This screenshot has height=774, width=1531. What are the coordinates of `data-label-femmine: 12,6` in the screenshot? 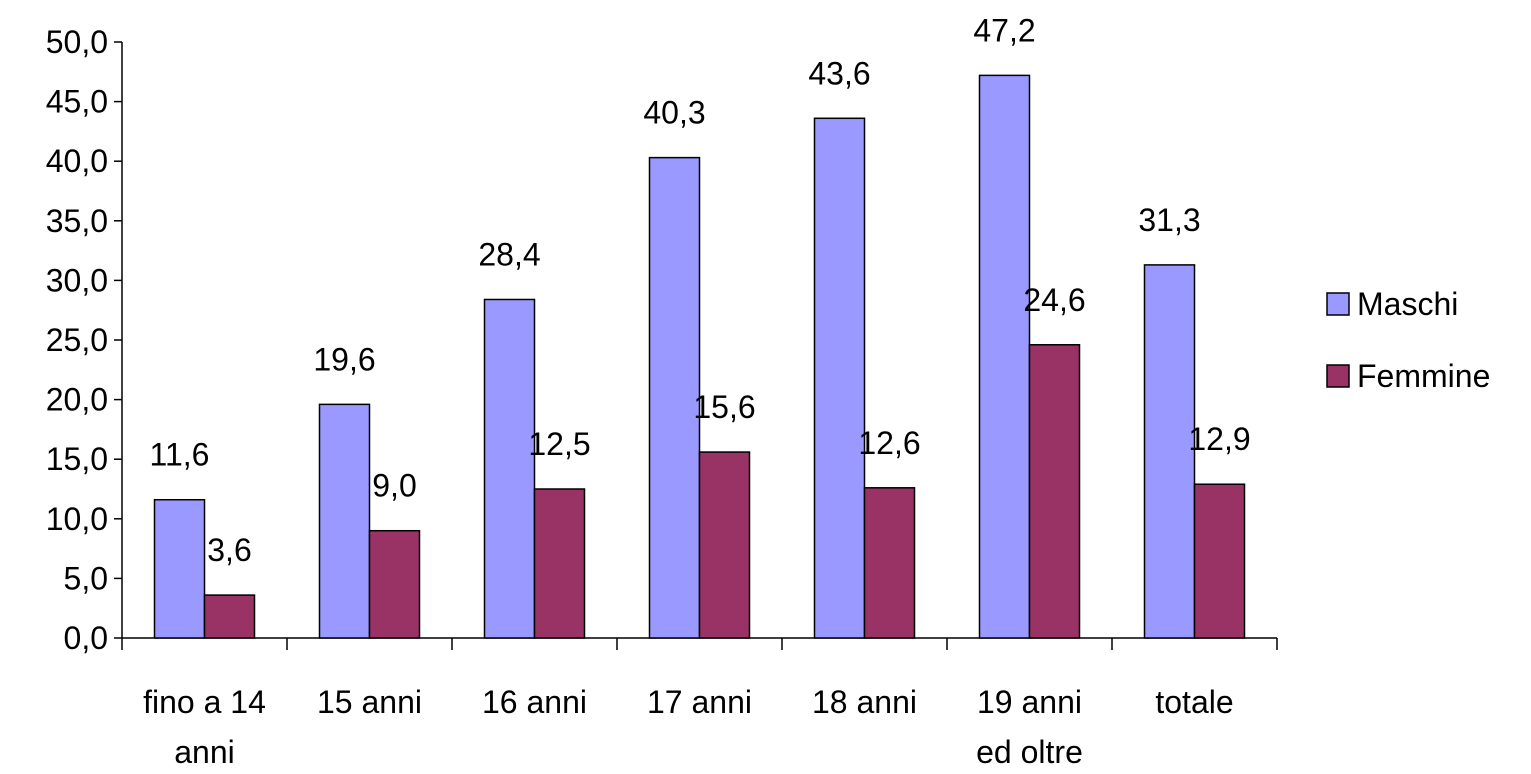 It's located at (889, 443).